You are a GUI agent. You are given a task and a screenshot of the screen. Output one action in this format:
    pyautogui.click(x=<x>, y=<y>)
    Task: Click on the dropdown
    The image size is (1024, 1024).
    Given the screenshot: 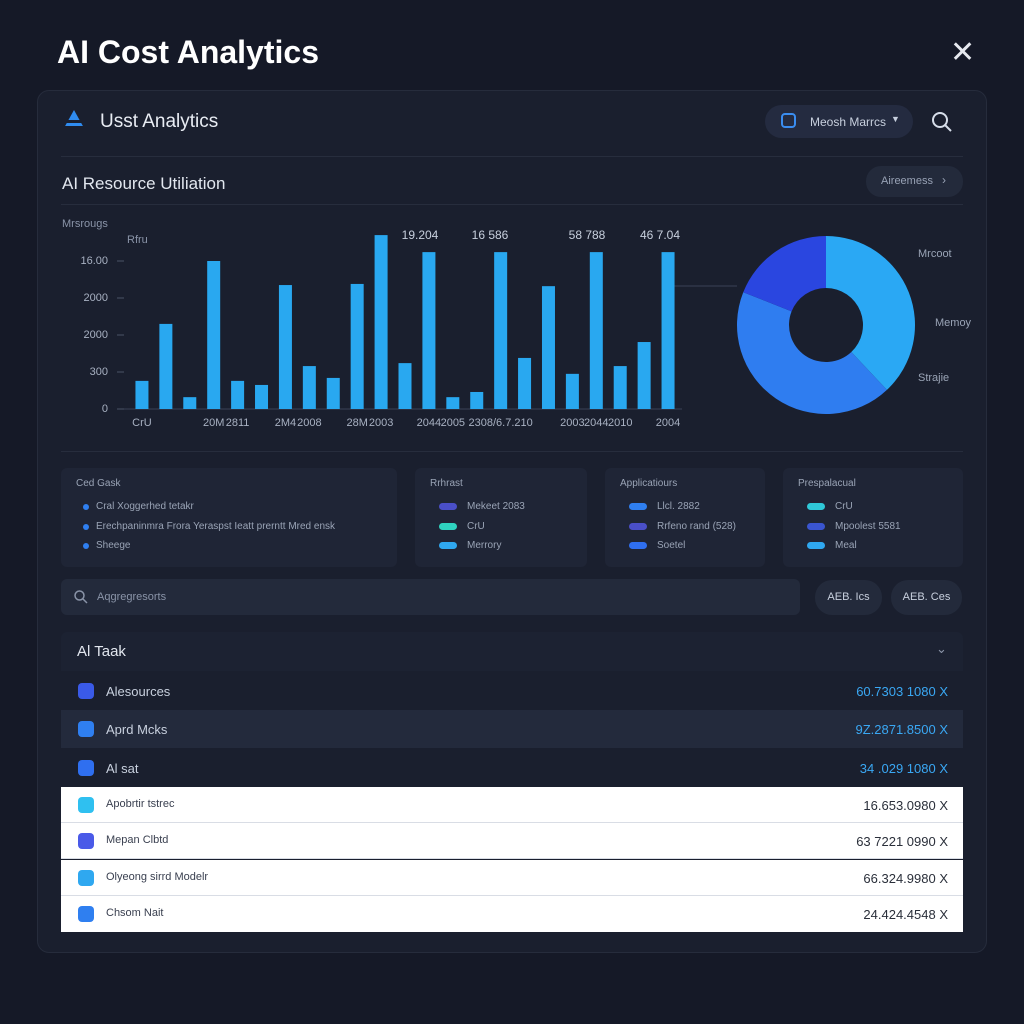 What is the action you would take?
    pyautogui.click(x=839, y=121)
    